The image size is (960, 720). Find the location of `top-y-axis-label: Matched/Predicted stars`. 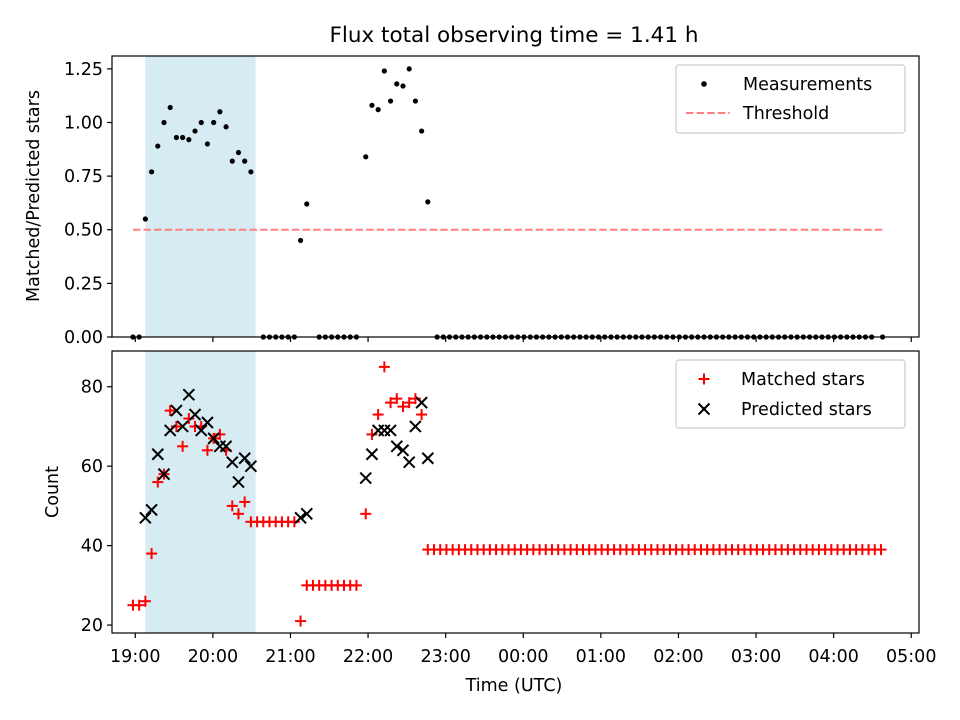

top-y-axis-label: Matched/Predicted stars is located at coordinates (34, 196).